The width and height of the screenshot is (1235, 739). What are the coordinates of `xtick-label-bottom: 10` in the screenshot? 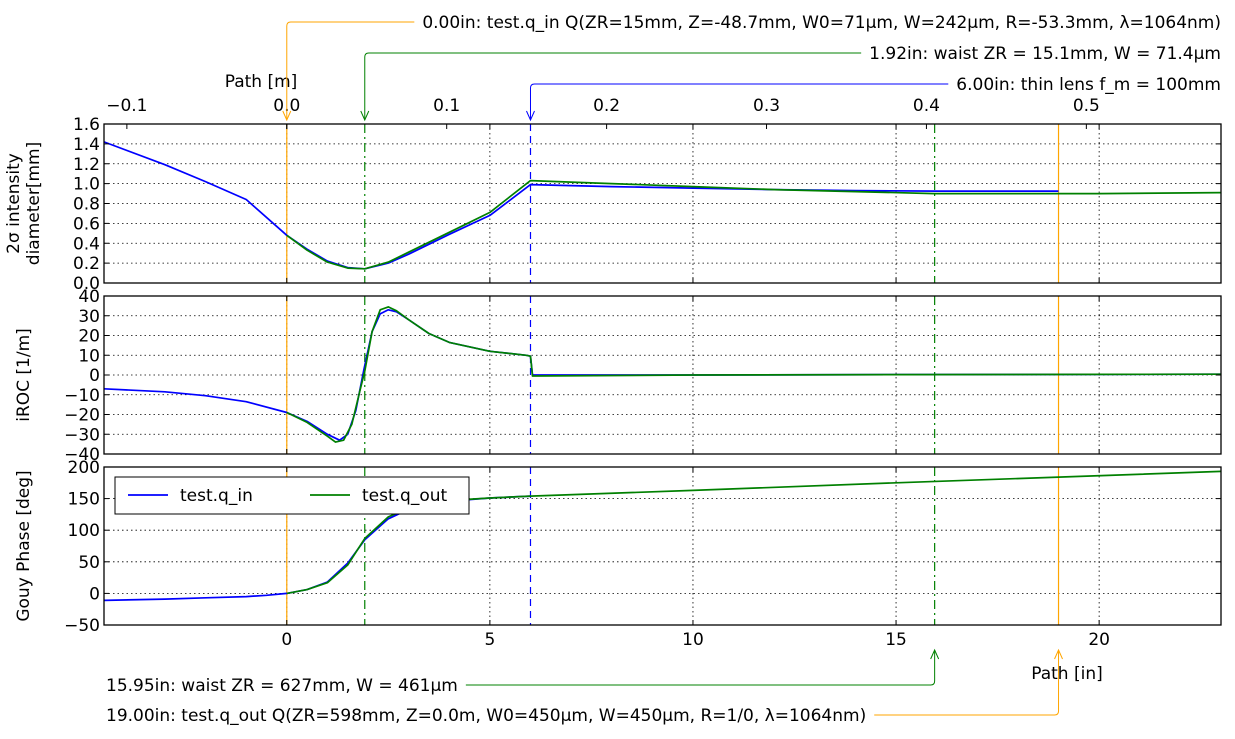 It's located at (693, 640).